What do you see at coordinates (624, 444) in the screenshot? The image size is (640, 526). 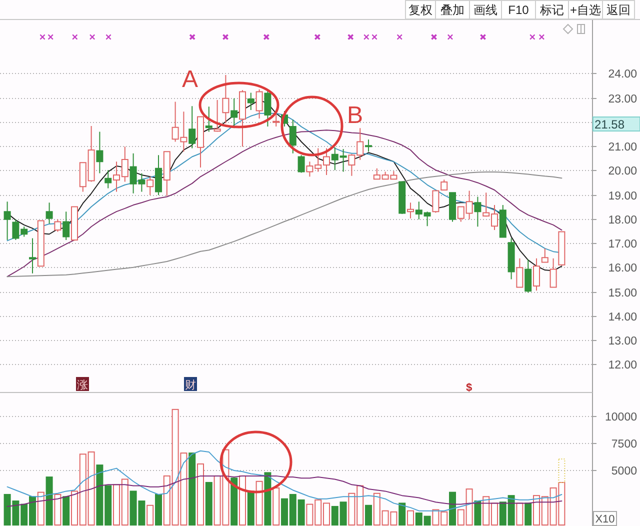 I see `y-tick-label: 7500` at bounding box center [624, 444].